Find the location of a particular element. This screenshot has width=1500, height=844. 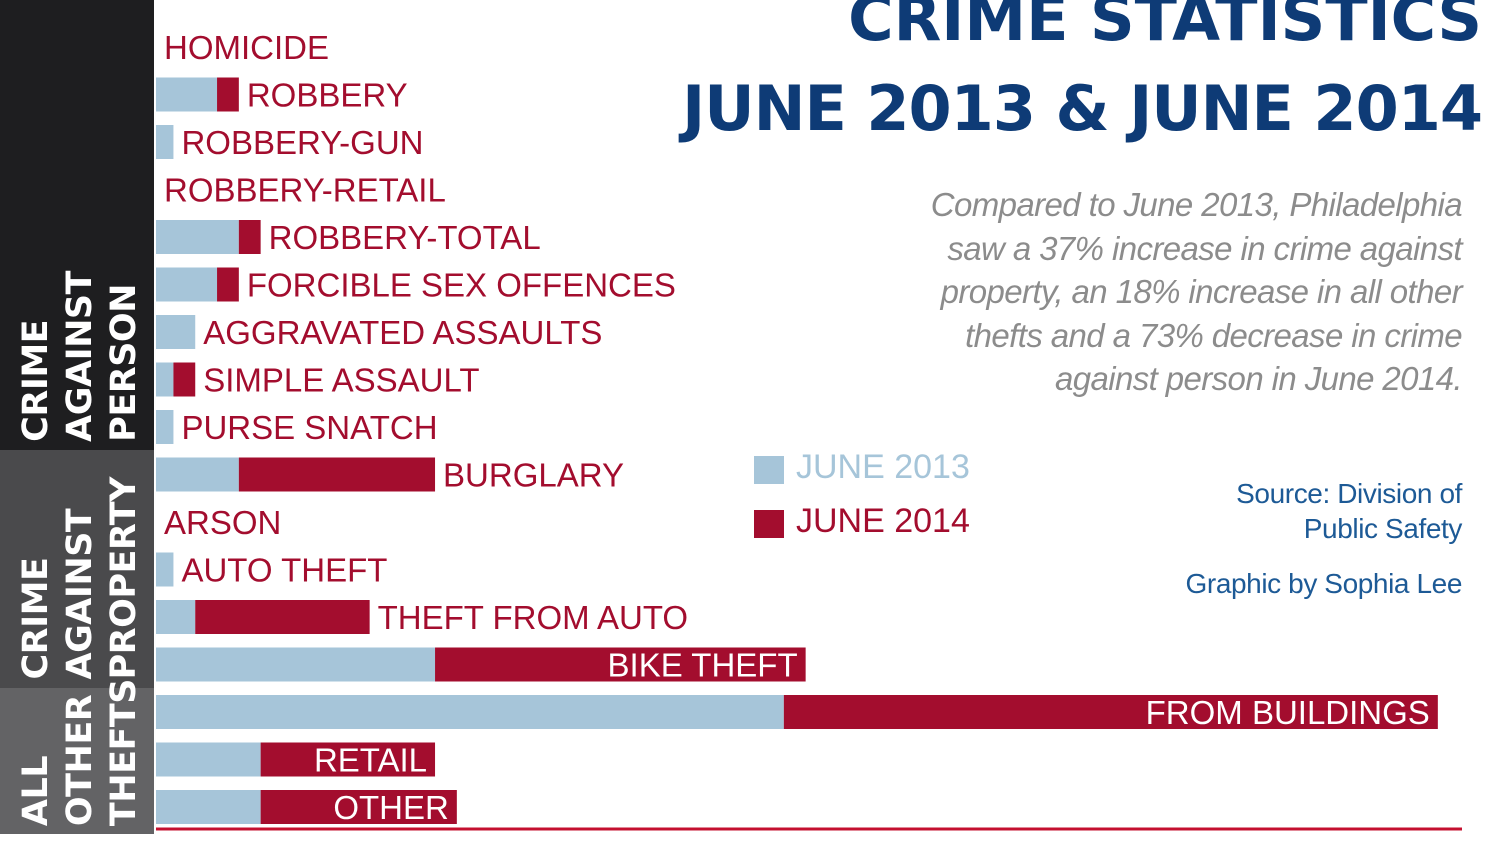

category-label-robbery: ROBBERY is located at coordinates (327, 95).